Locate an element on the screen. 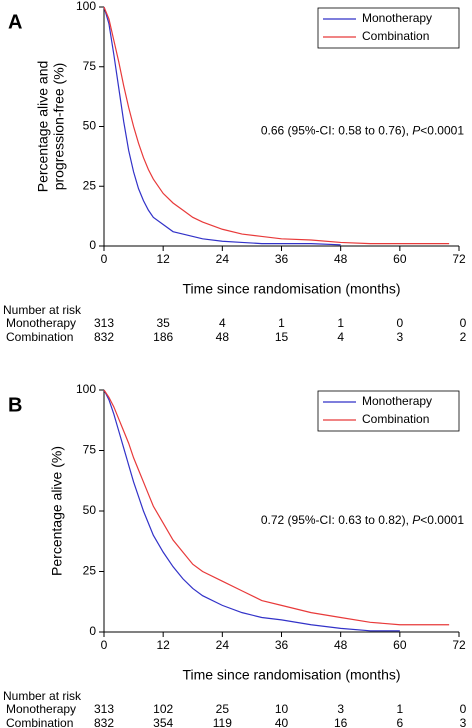 The image size is (472, 728). risk-count: 15 is located at coordinates (282, 337).